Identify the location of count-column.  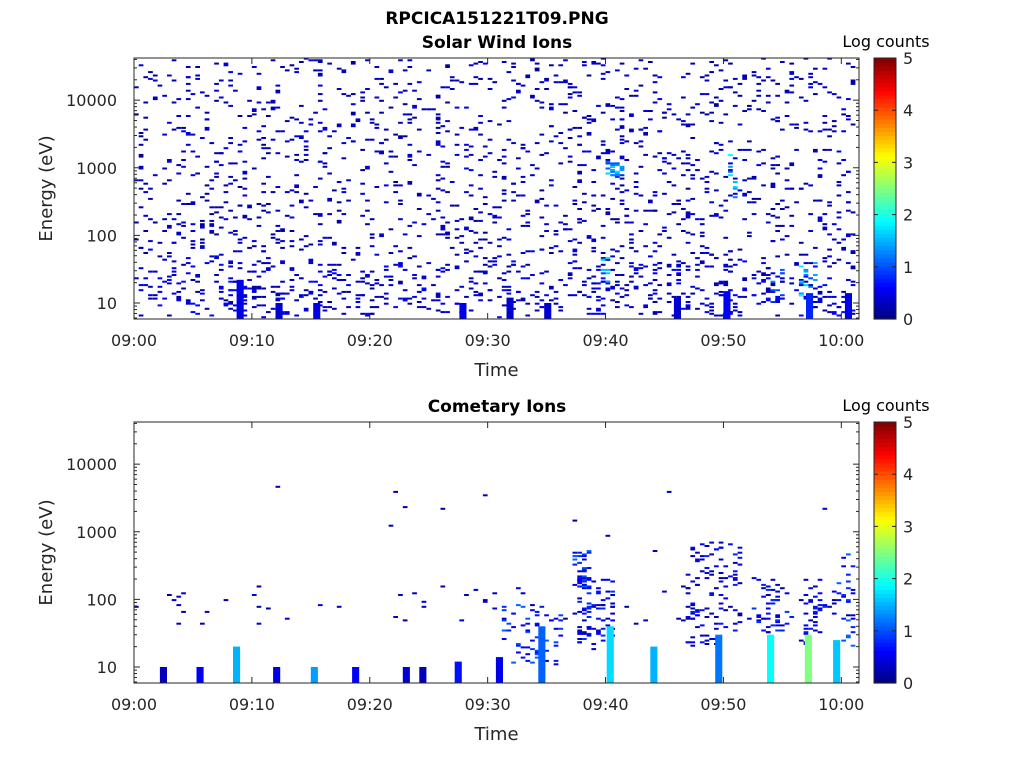
(279, 311).